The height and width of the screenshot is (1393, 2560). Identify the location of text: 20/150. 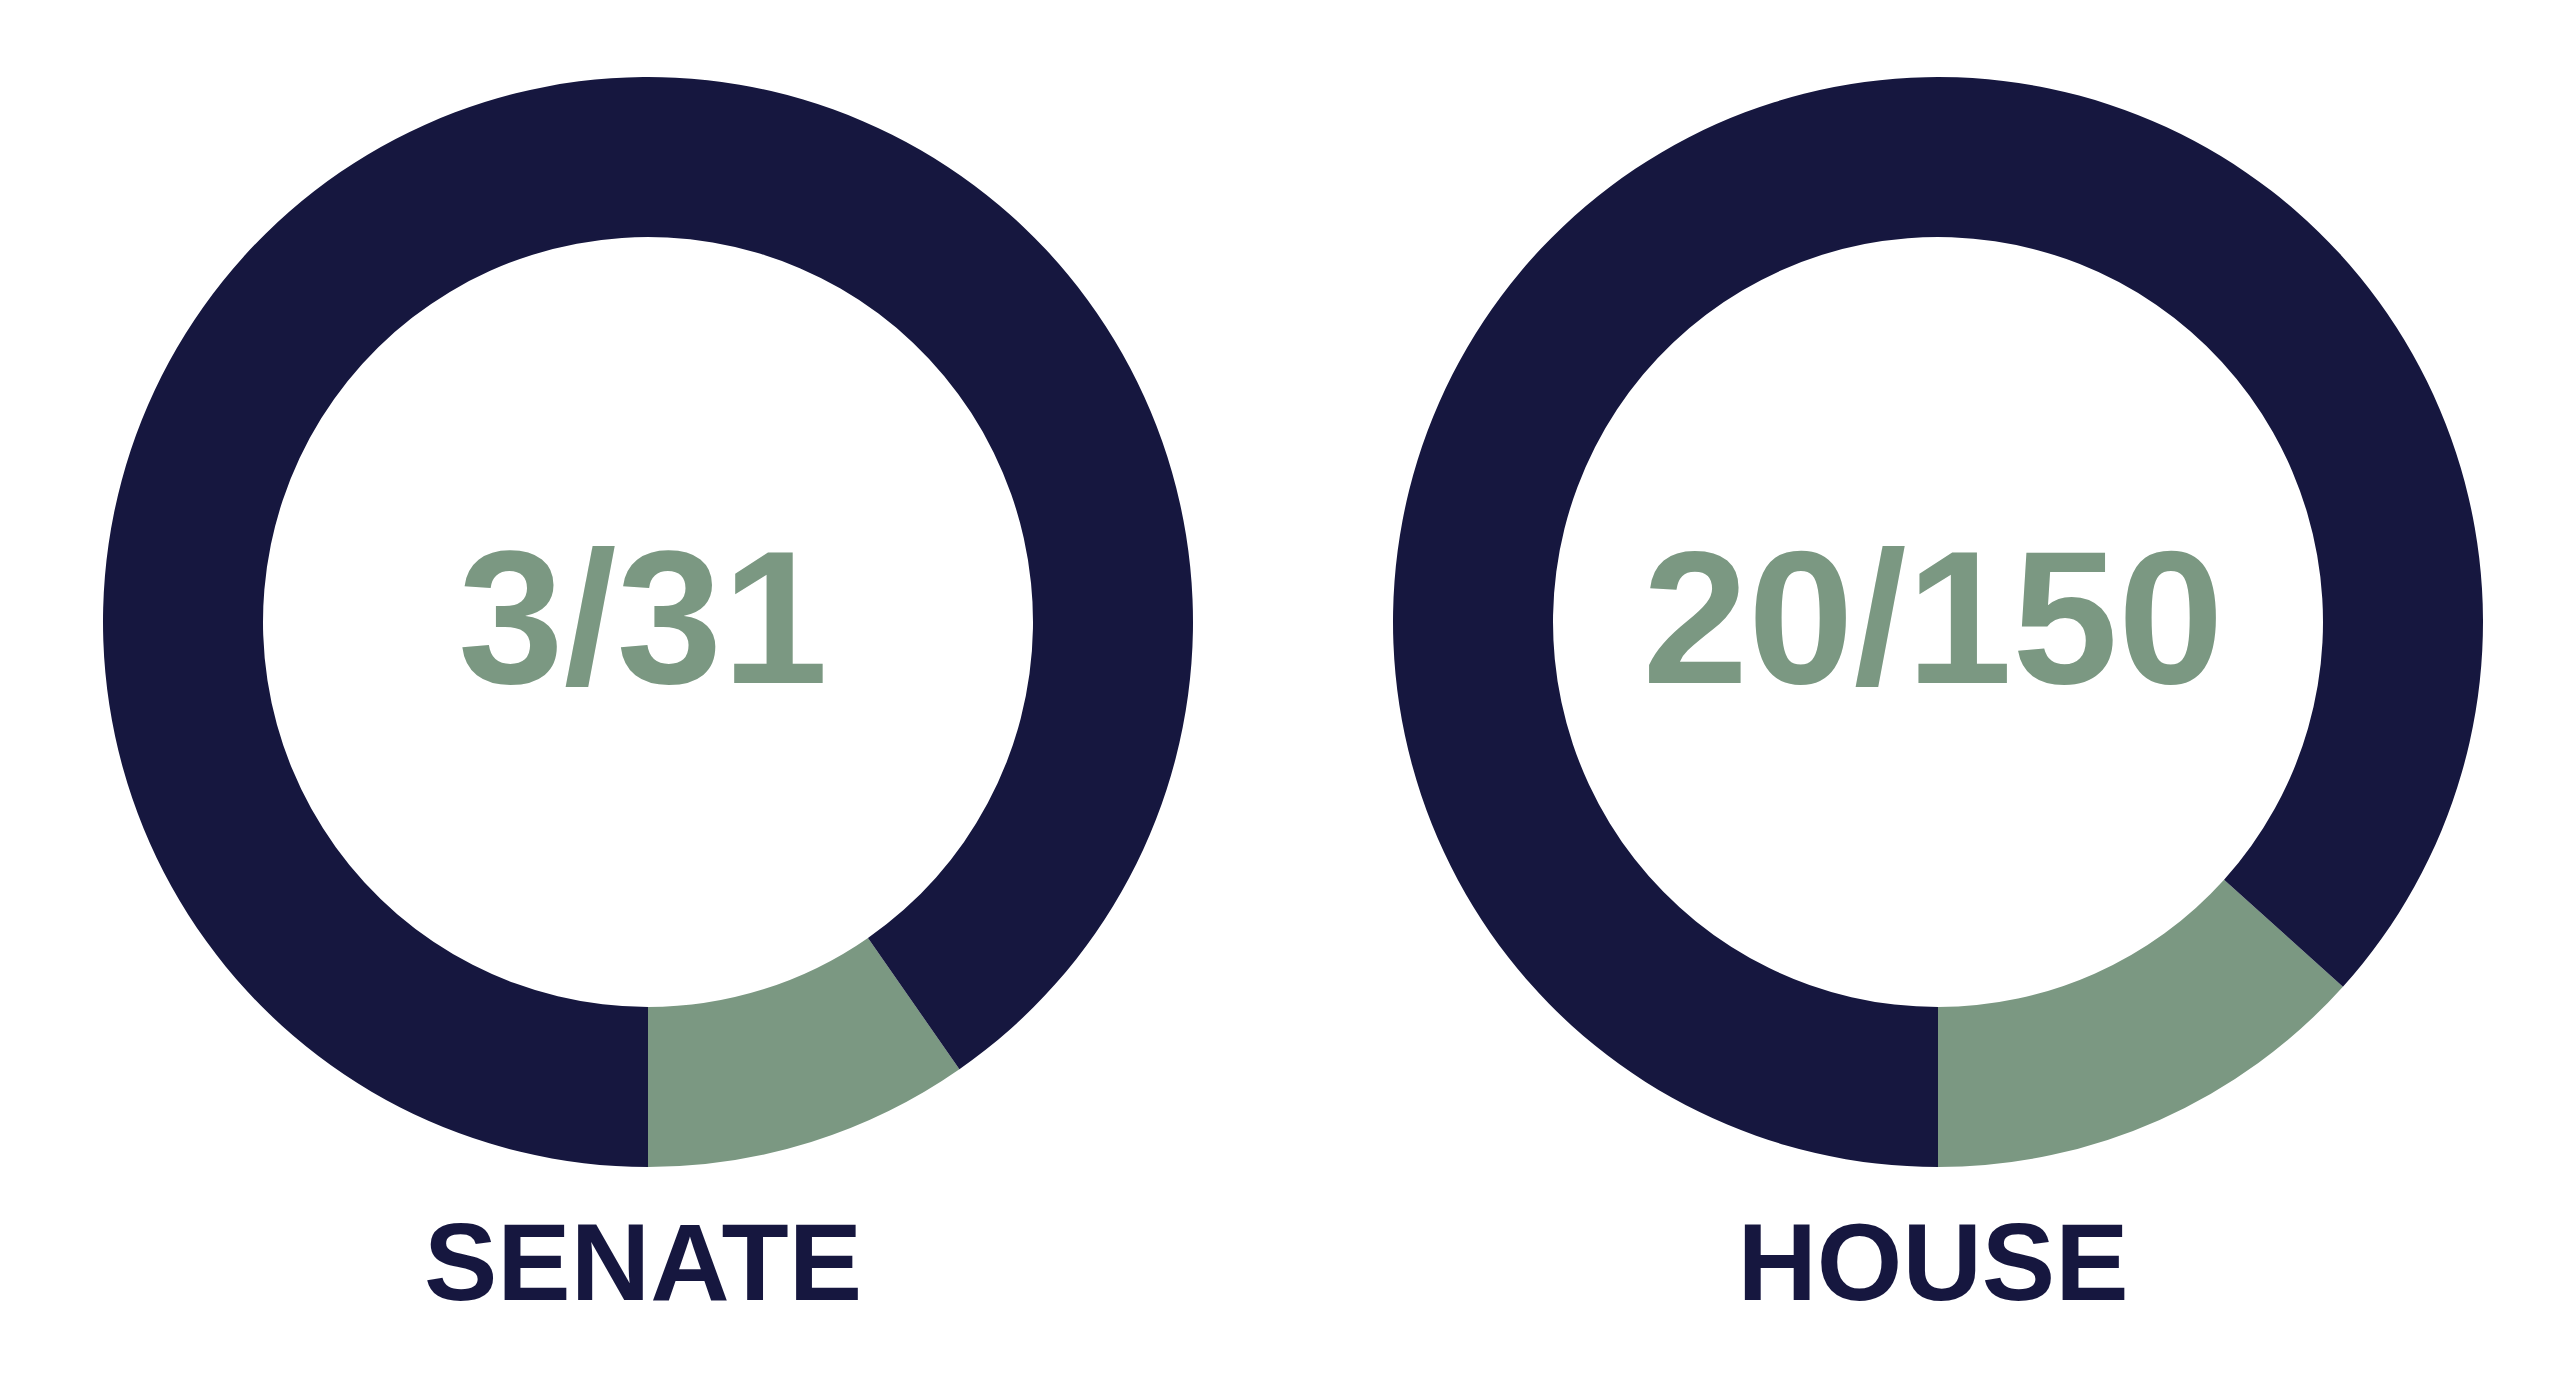
(1933, 617).